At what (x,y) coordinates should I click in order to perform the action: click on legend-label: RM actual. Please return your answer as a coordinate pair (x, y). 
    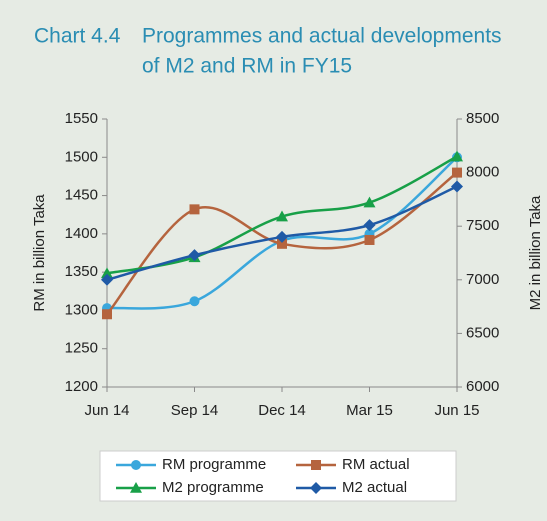
    Looking at the image, I should click on (376, 464).